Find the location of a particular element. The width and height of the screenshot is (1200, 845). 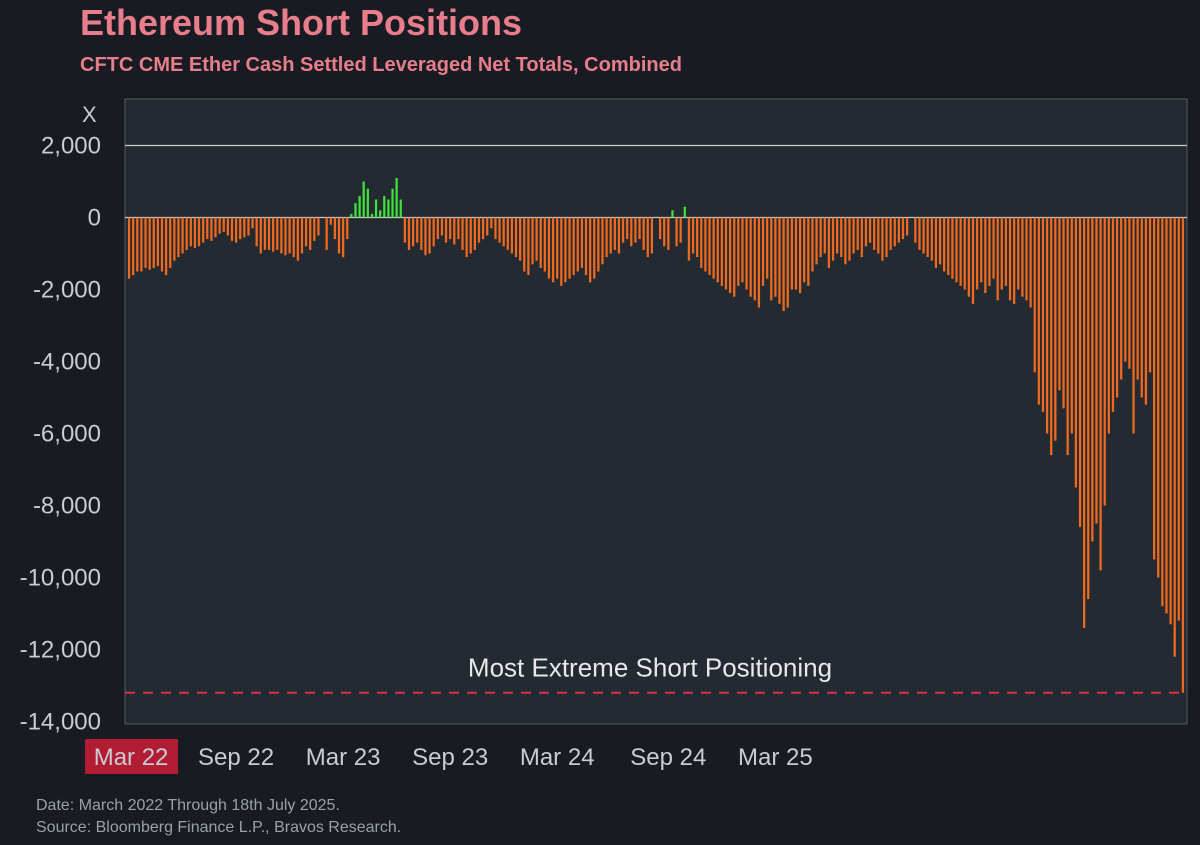

y-tick-label: 0 is located at coordinates (94, 218).